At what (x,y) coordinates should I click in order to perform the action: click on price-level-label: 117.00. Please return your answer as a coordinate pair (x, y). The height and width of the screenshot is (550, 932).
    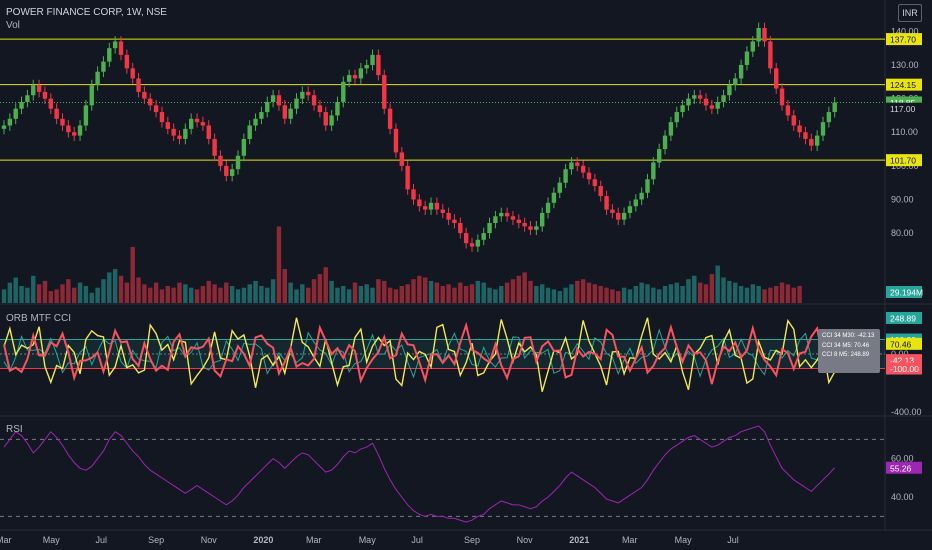
    Looking at the image, I should click on (903, 109).